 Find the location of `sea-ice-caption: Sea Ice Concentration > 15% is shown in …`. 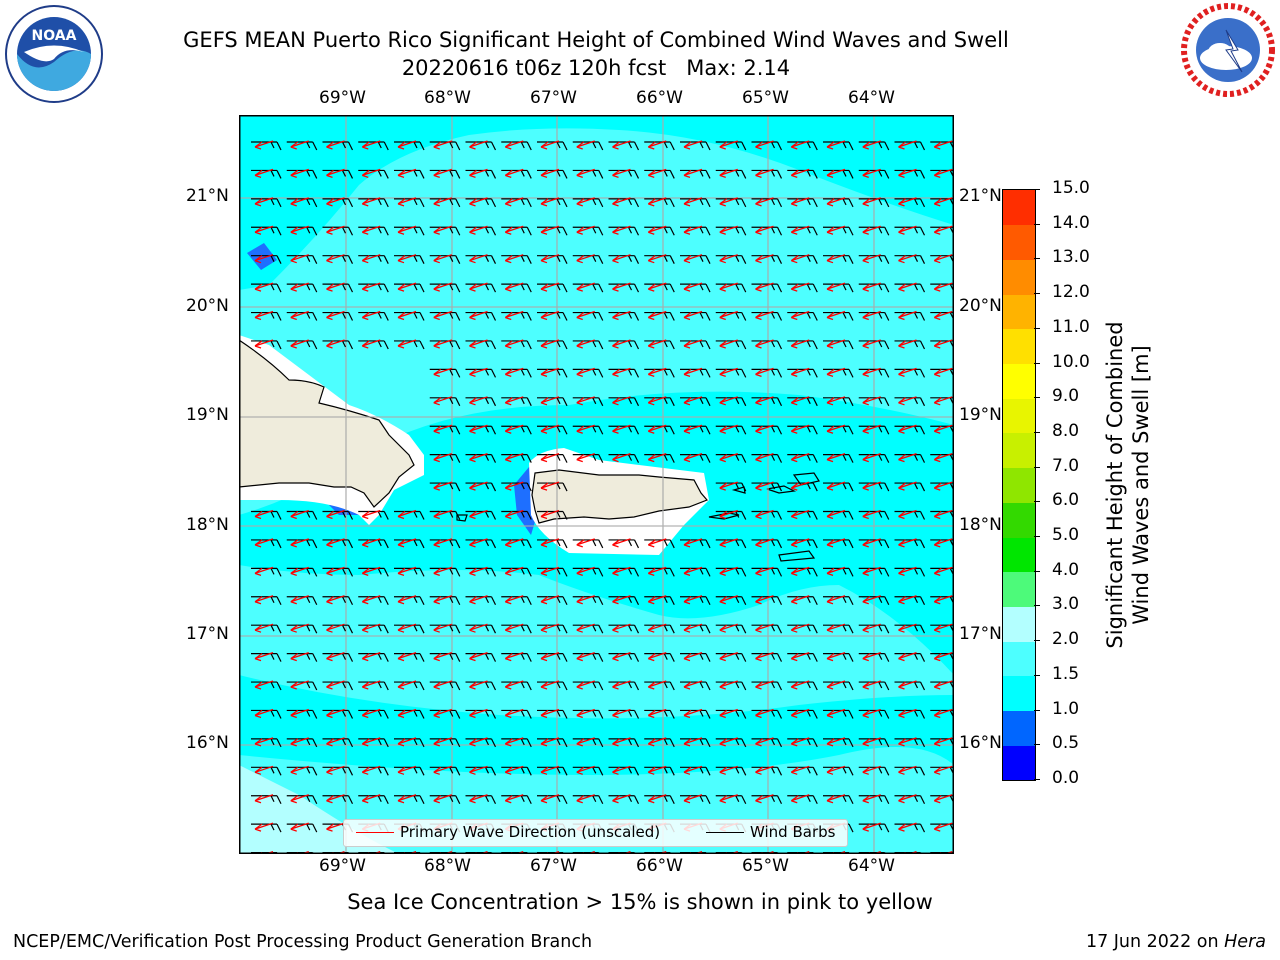

sea-ice-caption: Sea Ice Concentration > 15% is shown in … is located at coordinates (640, 902).